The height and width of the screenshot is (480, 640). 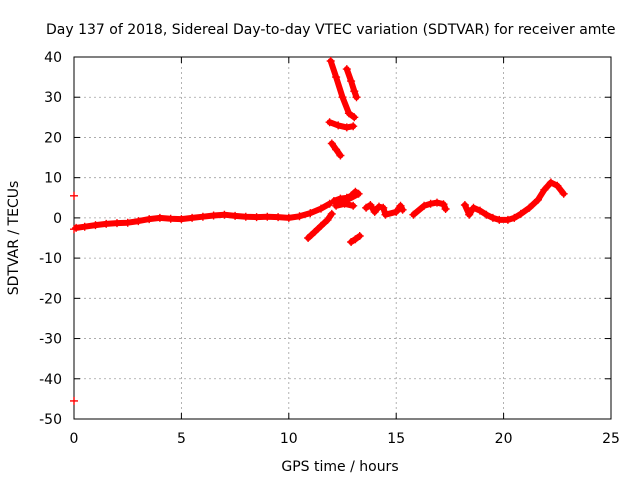 I want to click on x-tick-label: 25, so click(x=611, y=439).